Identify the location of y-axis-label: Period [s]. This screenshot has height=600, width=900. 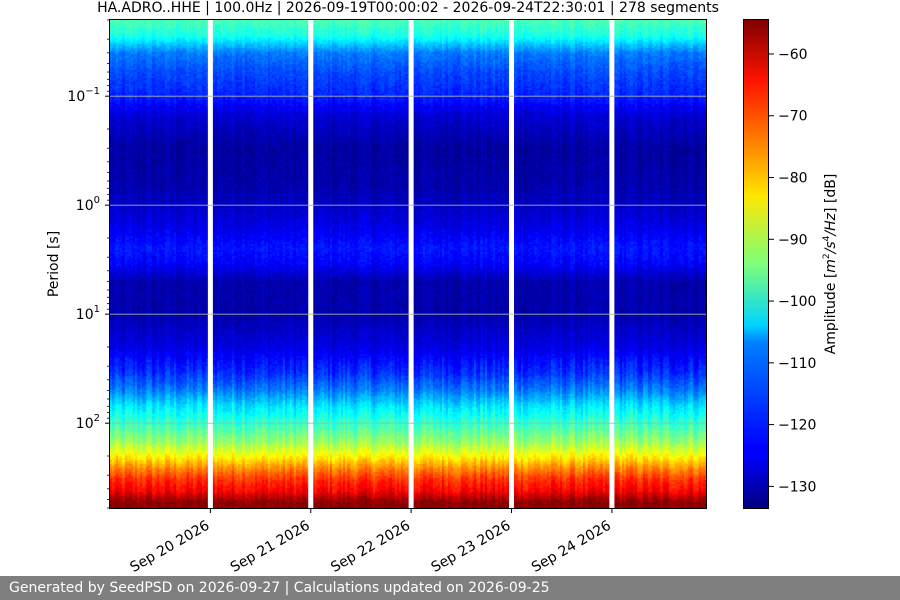
(54, 264).